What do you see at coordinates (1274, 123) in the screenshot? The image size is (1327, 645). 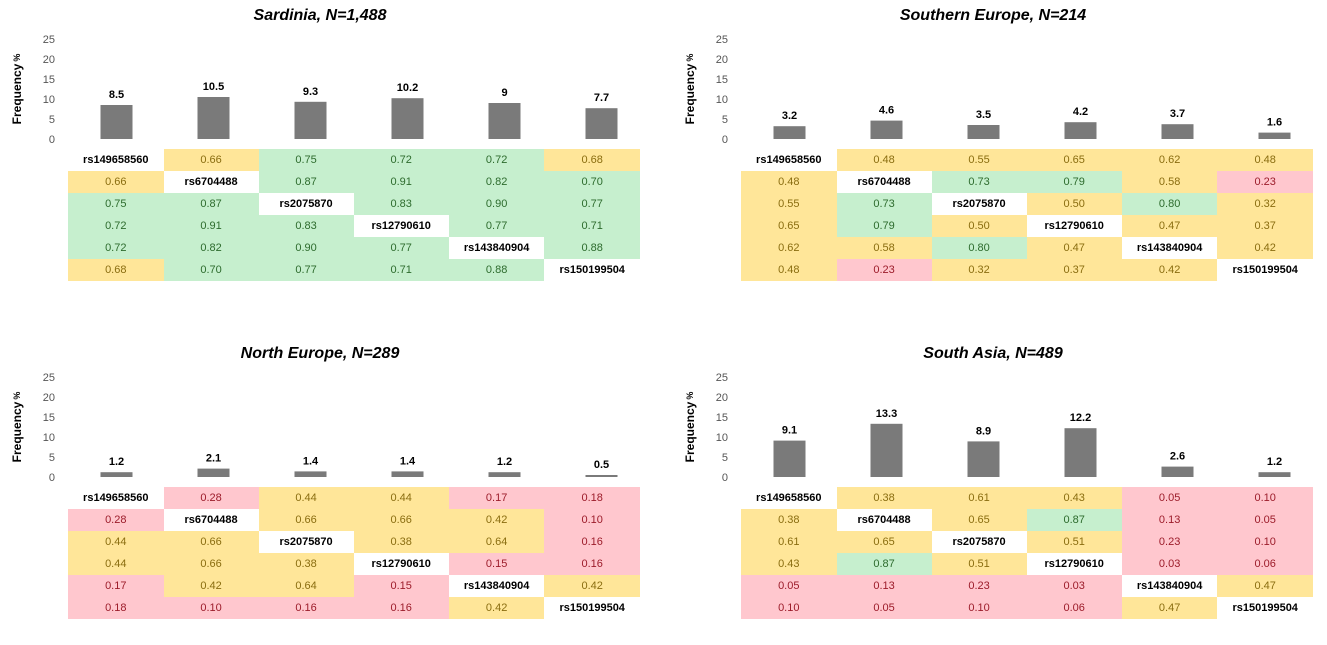 I see `bar-value-label: 1.6` at bounding box center [1274, 123].